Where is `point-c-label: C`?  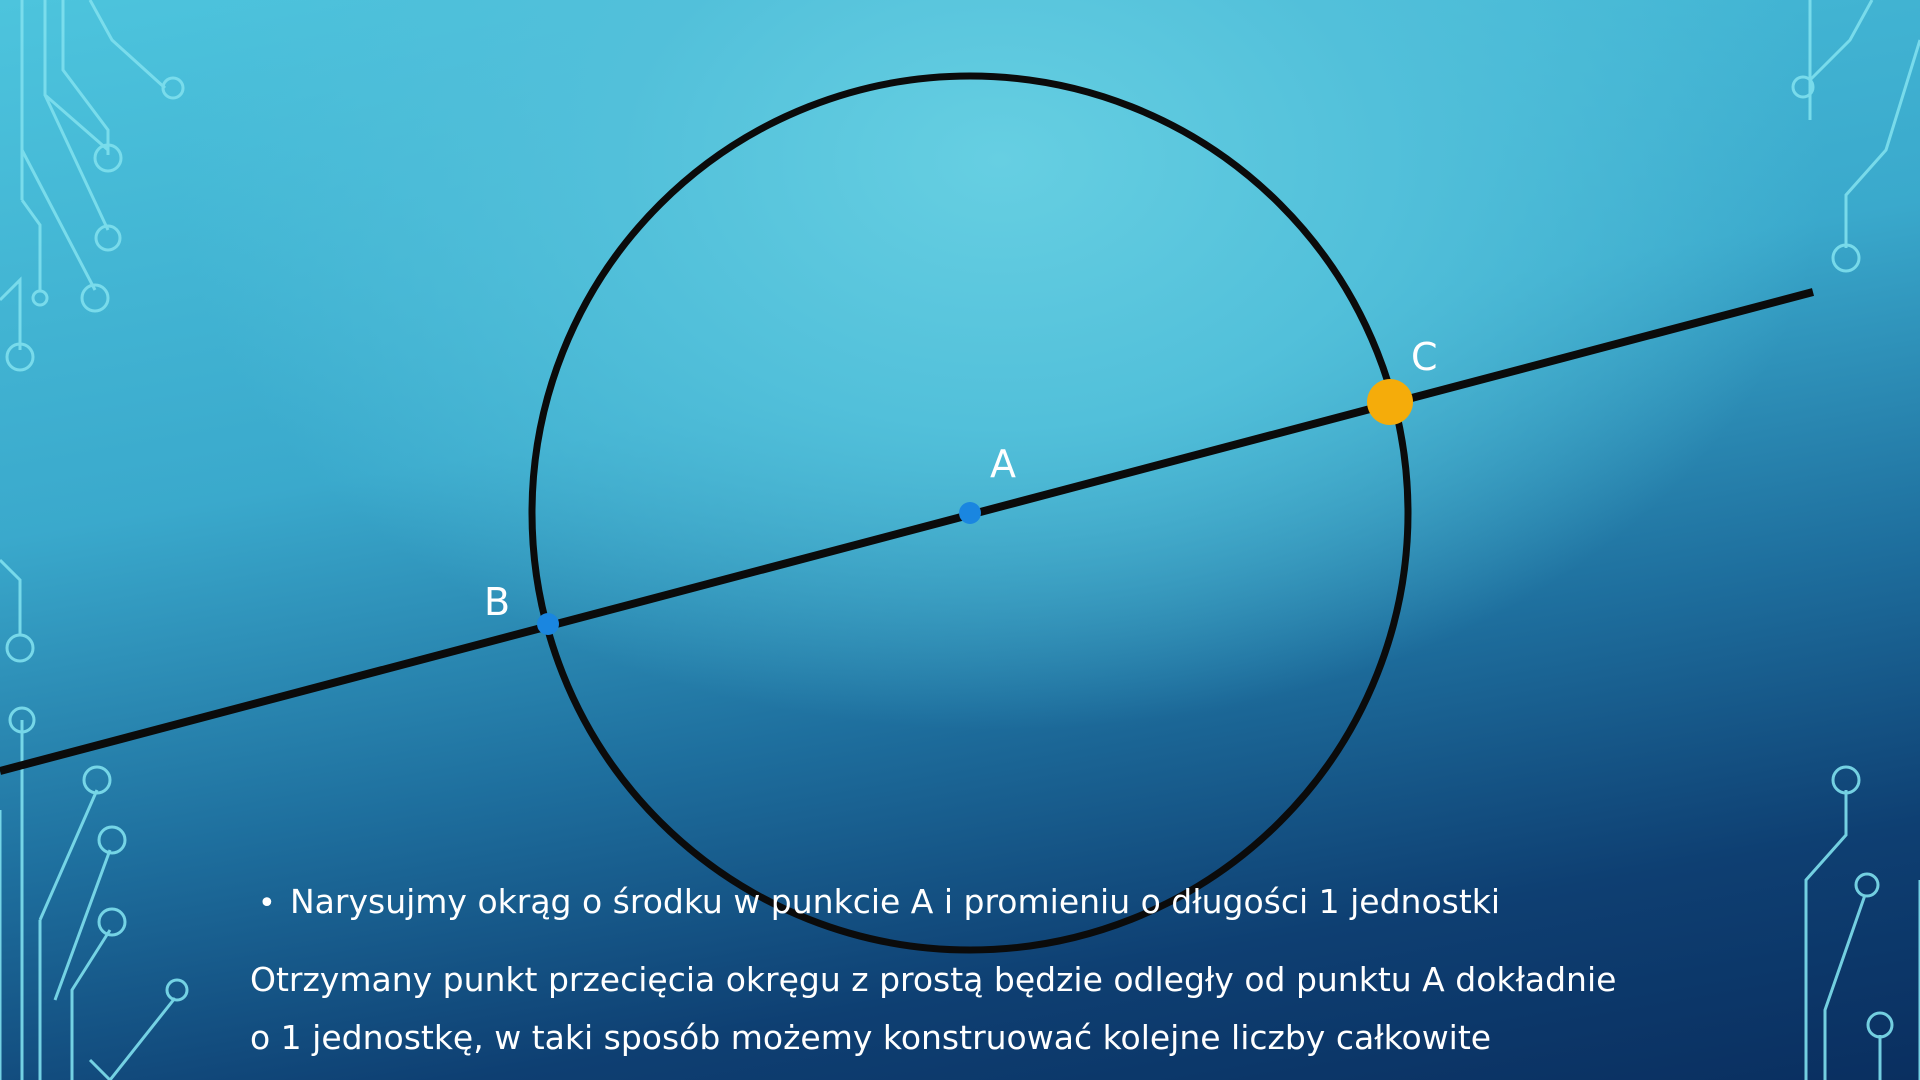
point-c-label: C is located at coordinates (1424, 357).